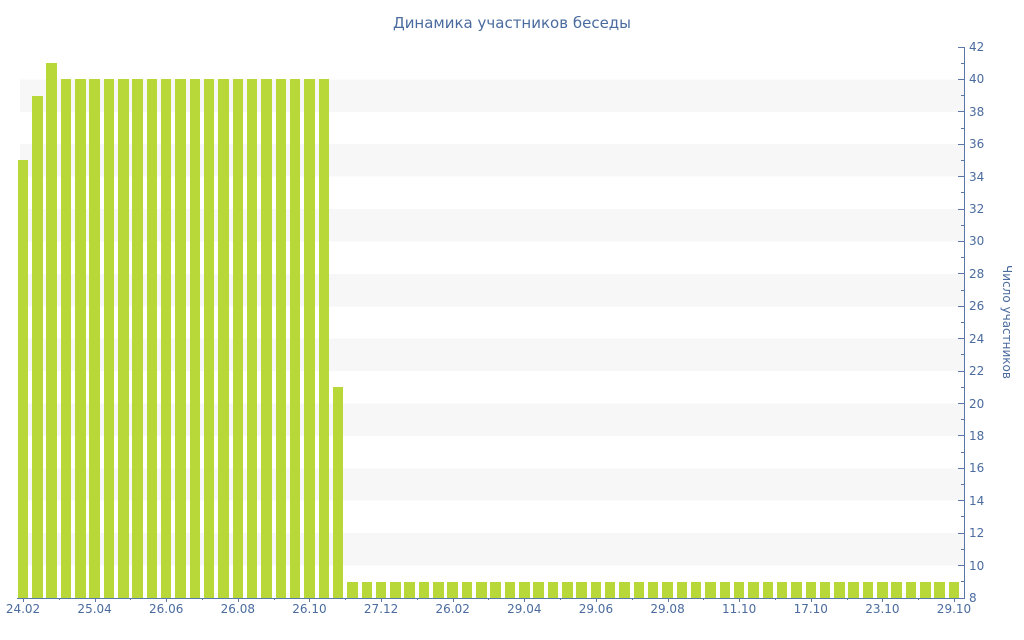 The image size is (1024, 640). Describe the element at coordinates (381, 609) in the screenshot. I see `x-tick-label: 27.12` at that location.